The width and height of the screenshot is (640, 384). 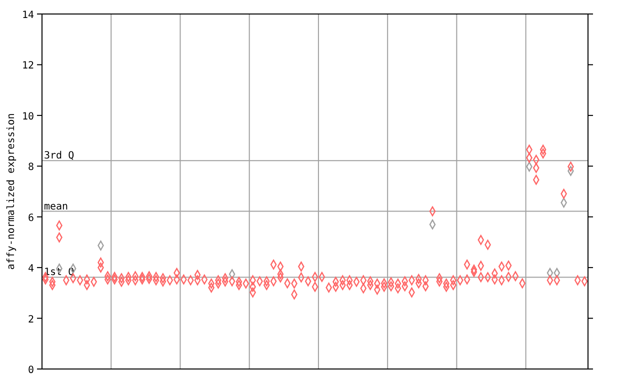 I want to click on y-tick-label: 6, so click(x=31, y=218).